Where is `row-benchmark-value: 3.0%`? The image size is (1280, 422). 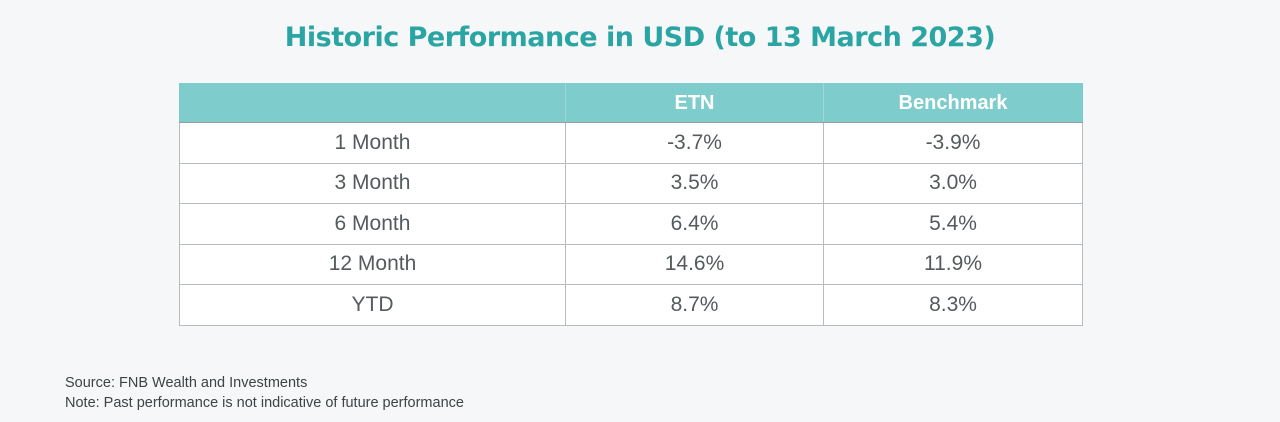 row-benchmark-value: 3.0% is located at coordinates (953, 183).